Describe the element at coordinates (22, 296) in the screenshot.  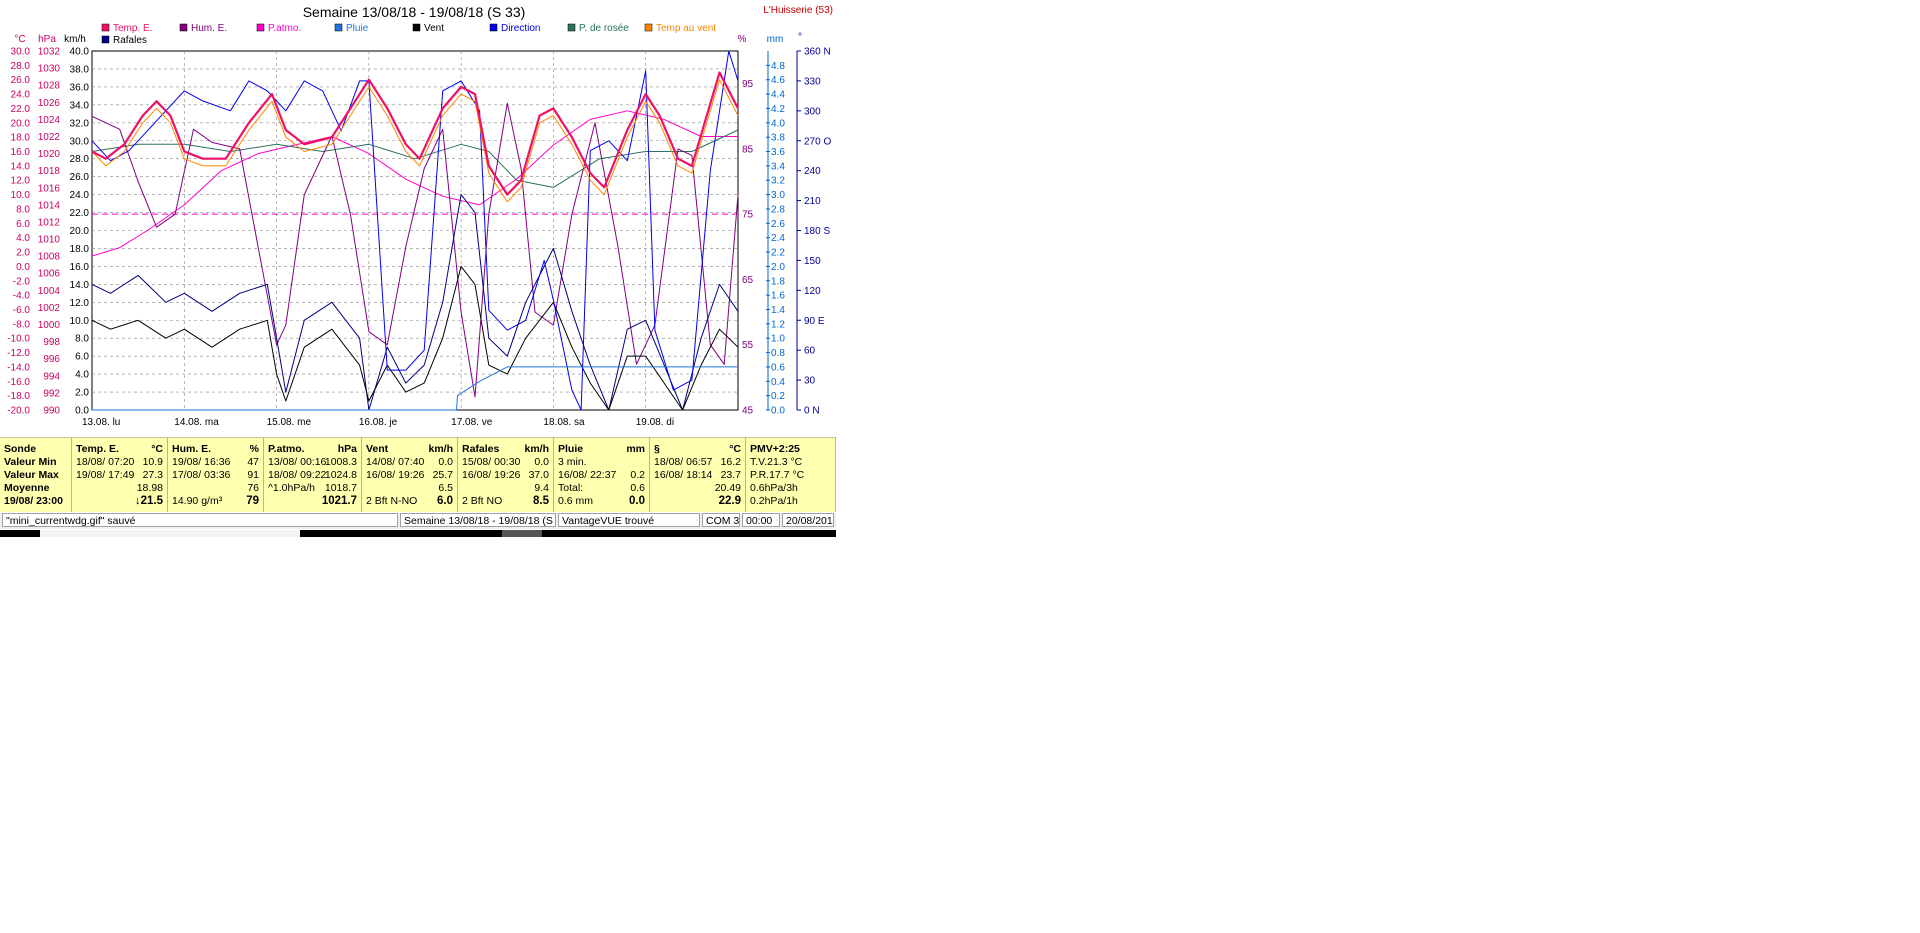
I see `temperature-tick-label: -4.0` at that location.